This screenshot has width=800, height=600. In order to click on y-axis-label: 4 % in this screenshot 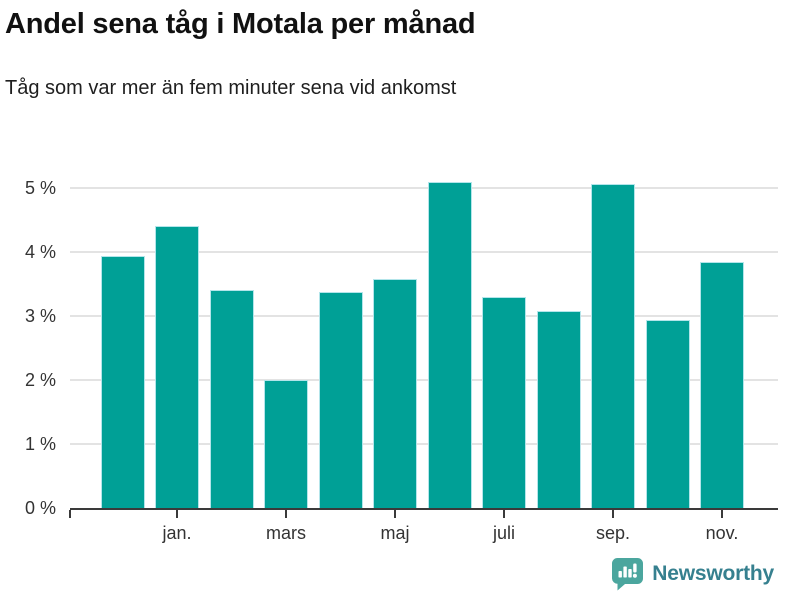, I will do `click(40, 252)`.